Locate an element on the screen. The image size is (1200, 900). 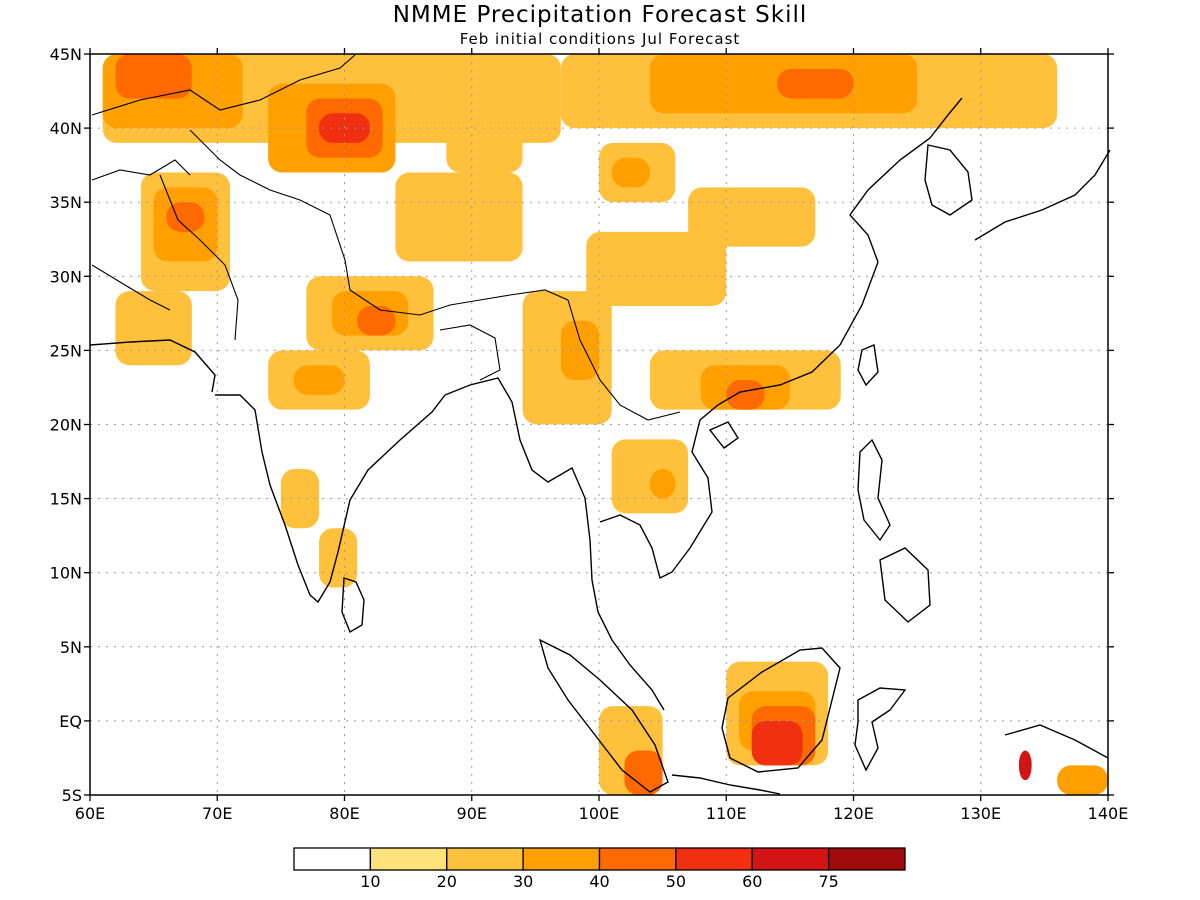
lat-tick-label: 30N is located at coordinates (66, 276).